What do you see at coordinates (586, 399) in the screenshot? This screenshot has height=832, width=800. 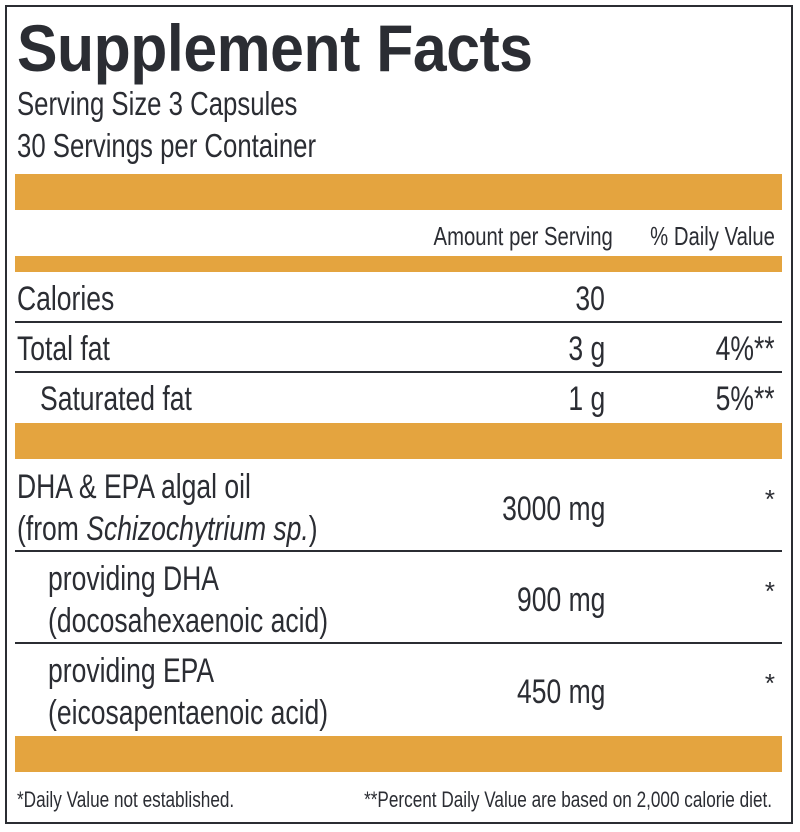 I see `nutrient-amount: 1 g` at bounding box center [586, 399].